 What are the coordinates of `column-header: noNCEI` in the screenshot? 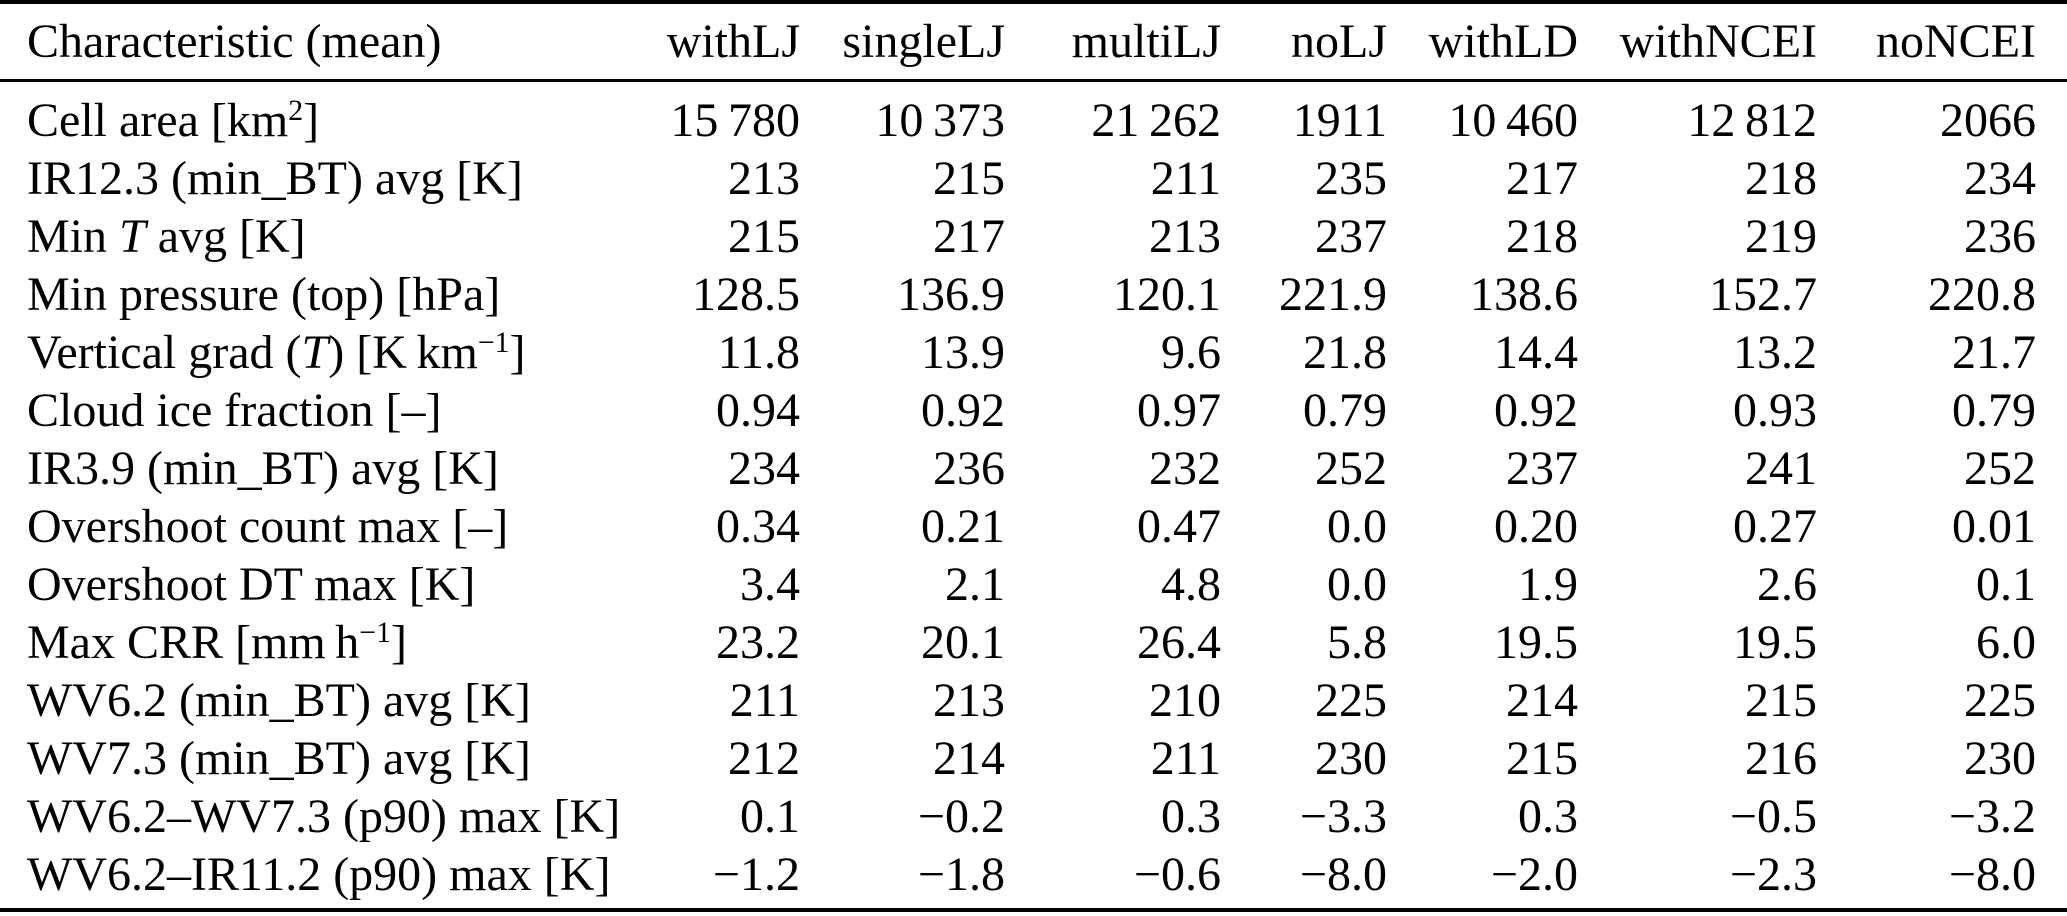 It's located at (1942, 42).